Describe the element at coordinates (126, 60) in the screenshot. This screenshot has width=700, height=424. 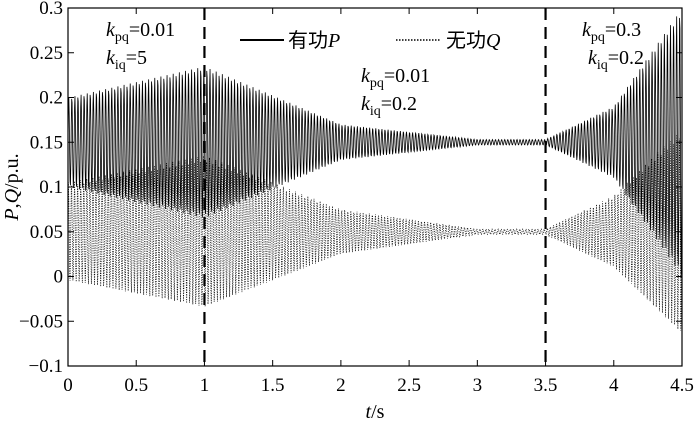
I see `annotation-1-kiq: kiq=5` at that location.